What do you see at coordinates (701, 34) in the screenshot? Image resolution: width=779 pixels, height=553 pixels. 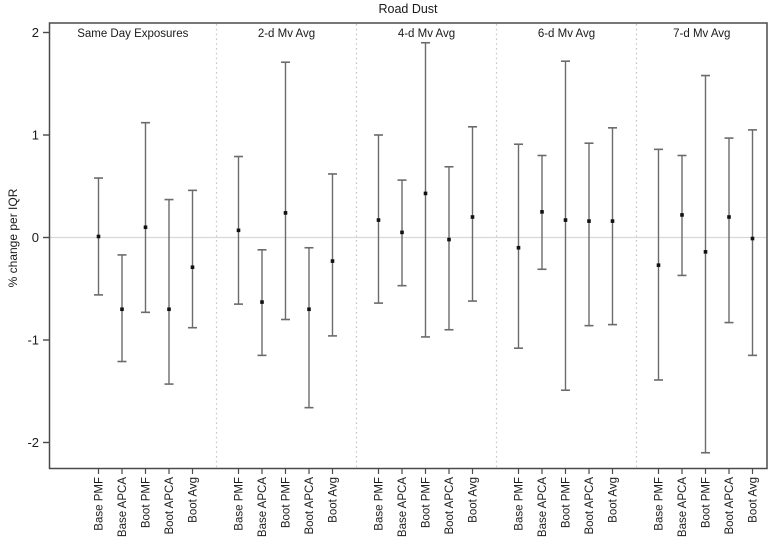 I see `group-label: 7-d Mv Avg` at bounding box center [701, 34].